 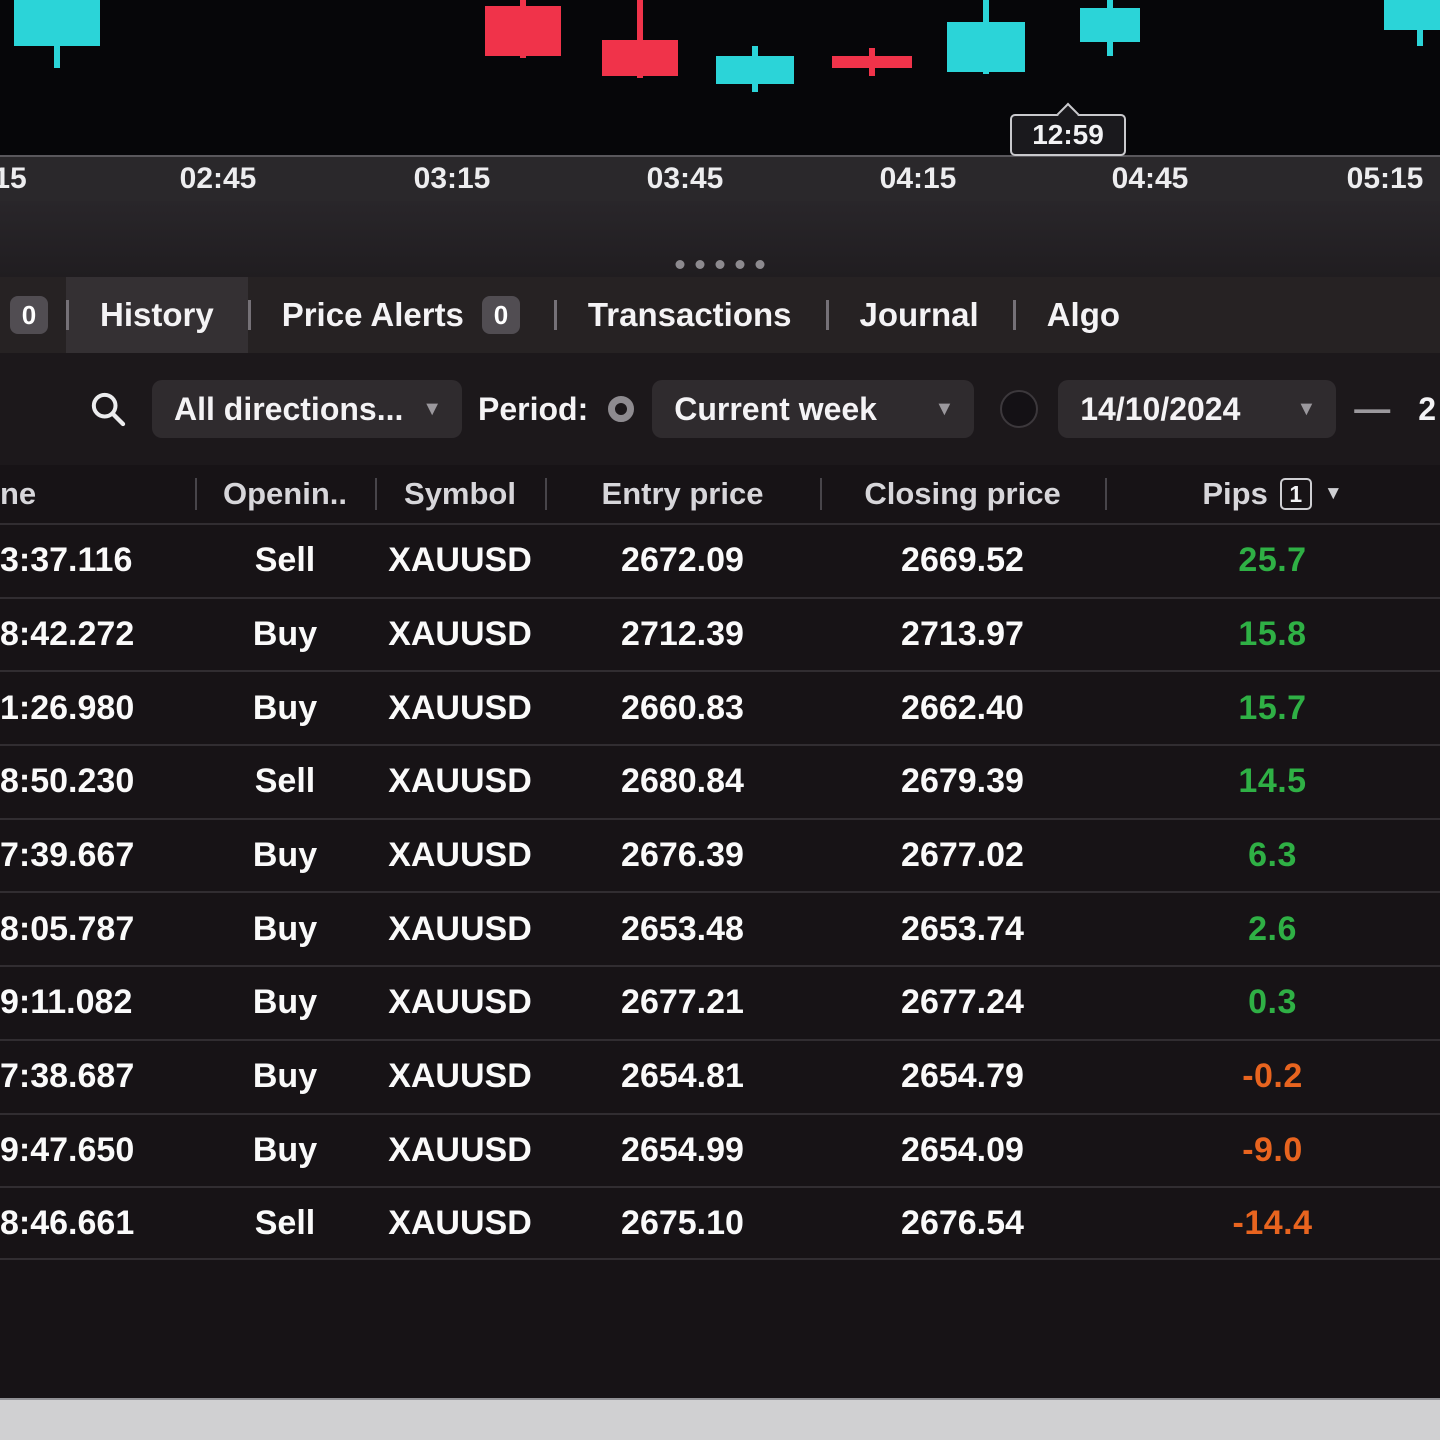 What do you see at coordinates (682, 634) in the screenshot?
I see `cell-entry-price: 2712.39` at bounding box center [682, 634].